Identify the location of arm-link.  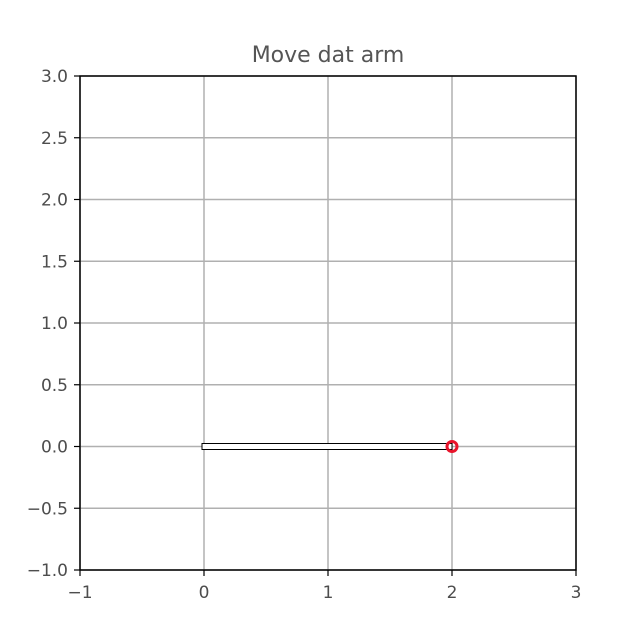
(327, 446).